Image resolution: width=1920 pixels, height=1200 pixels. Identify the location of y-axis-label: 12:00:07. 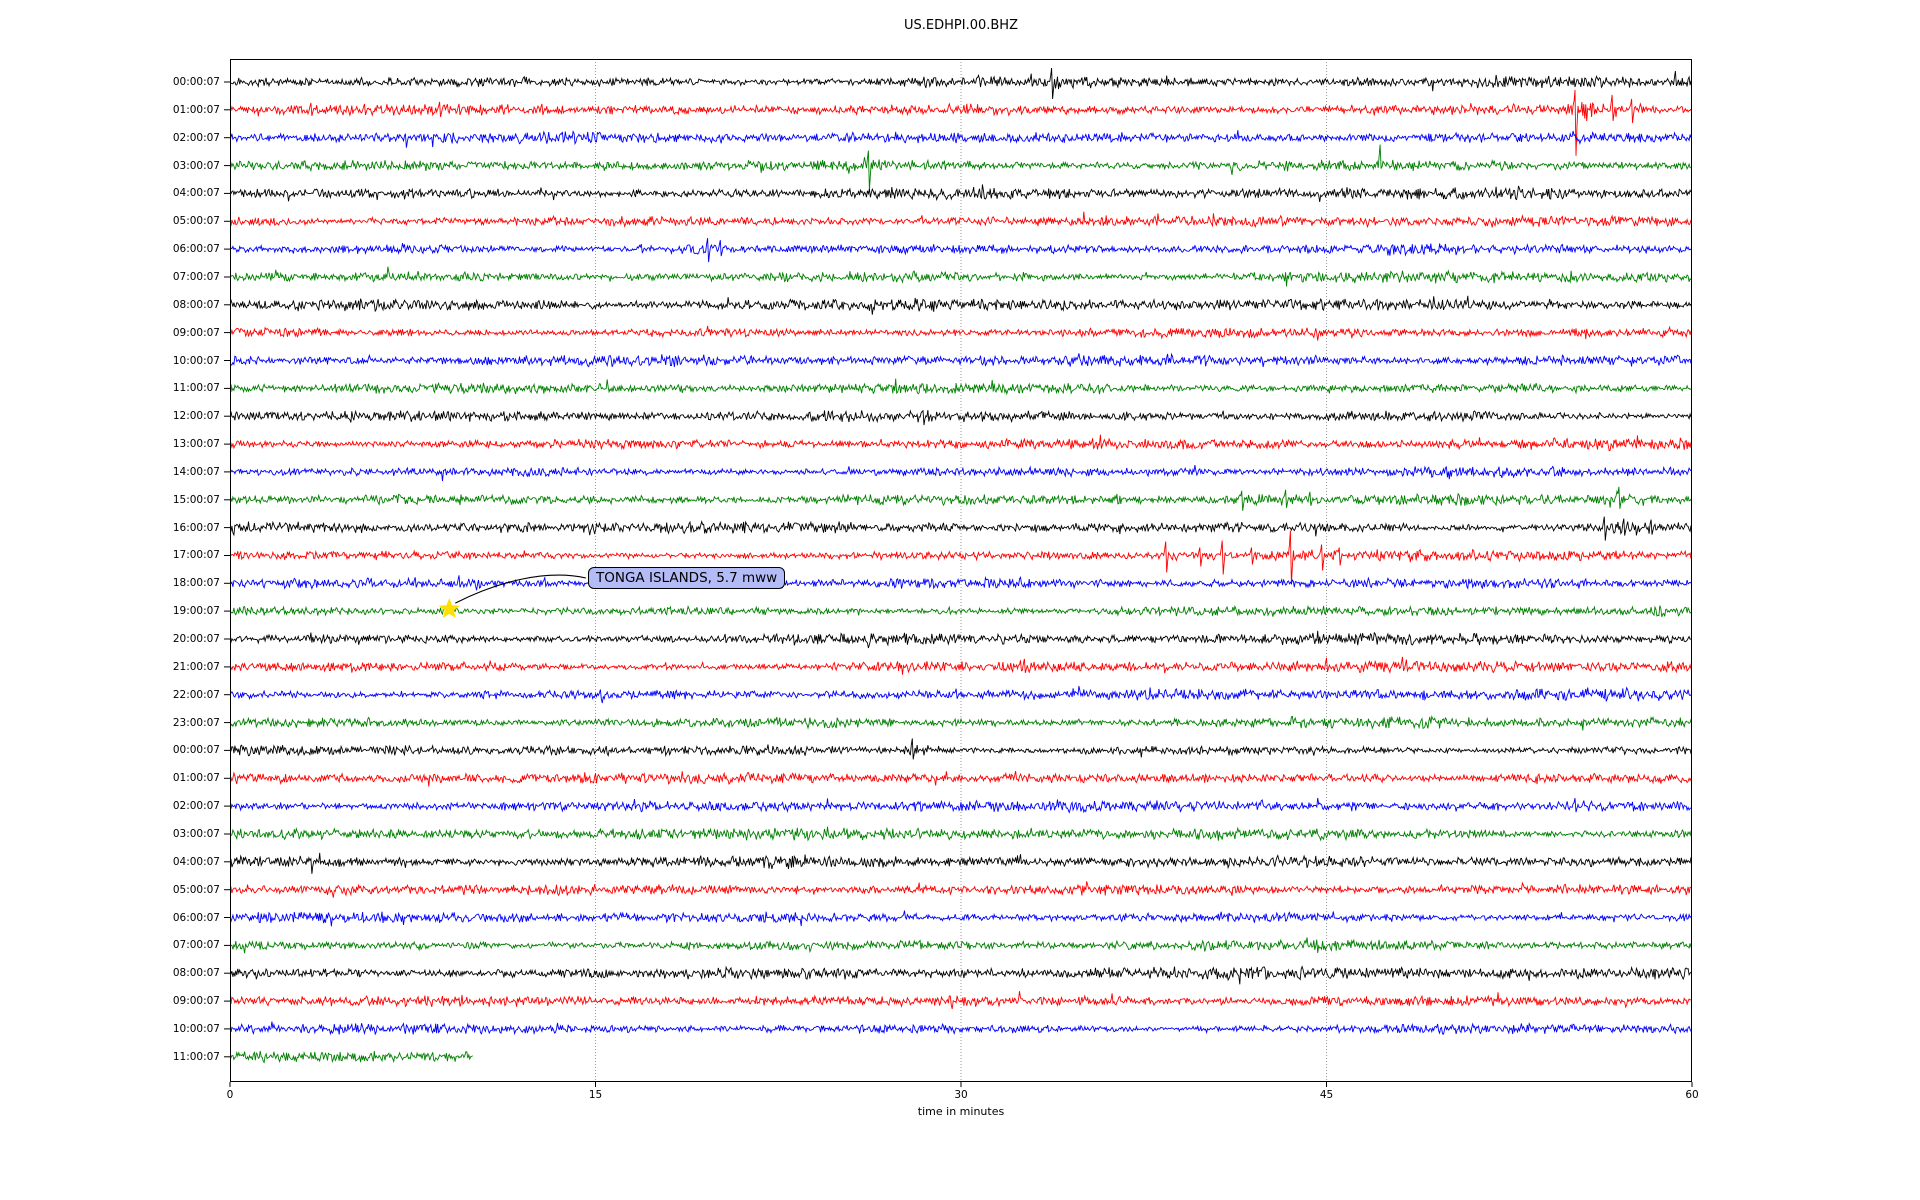
(196, 416).